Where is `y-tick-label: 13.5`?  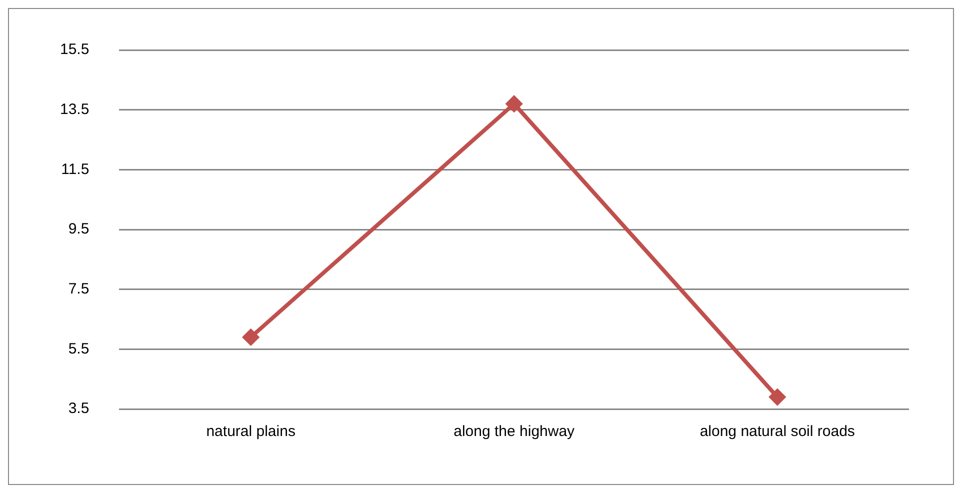
y-tick-label: 13.5 is located at coordinates (75, 109).